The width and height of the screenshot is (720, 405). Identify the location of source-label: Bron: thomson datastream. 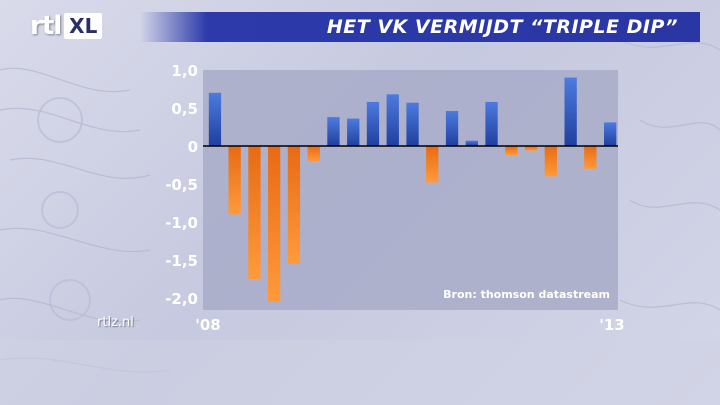
(526, 294).